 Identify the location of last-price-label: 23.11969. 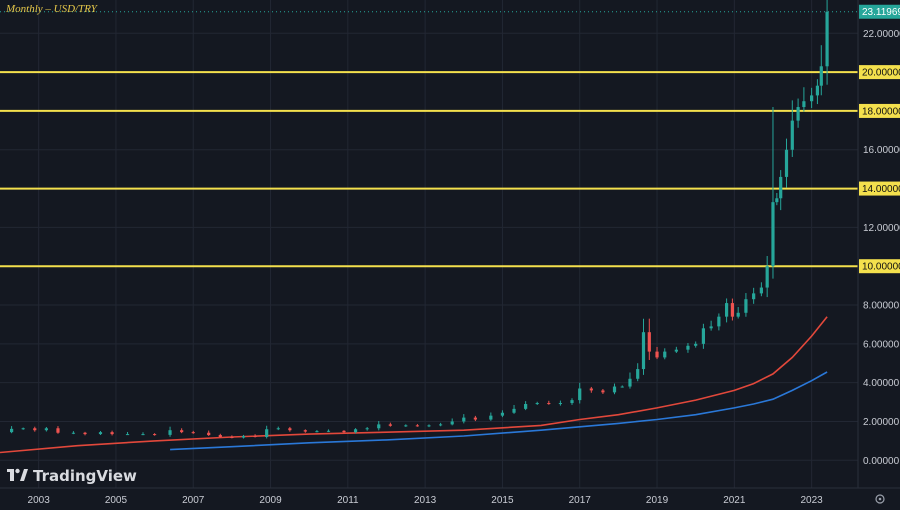
(881, 12).